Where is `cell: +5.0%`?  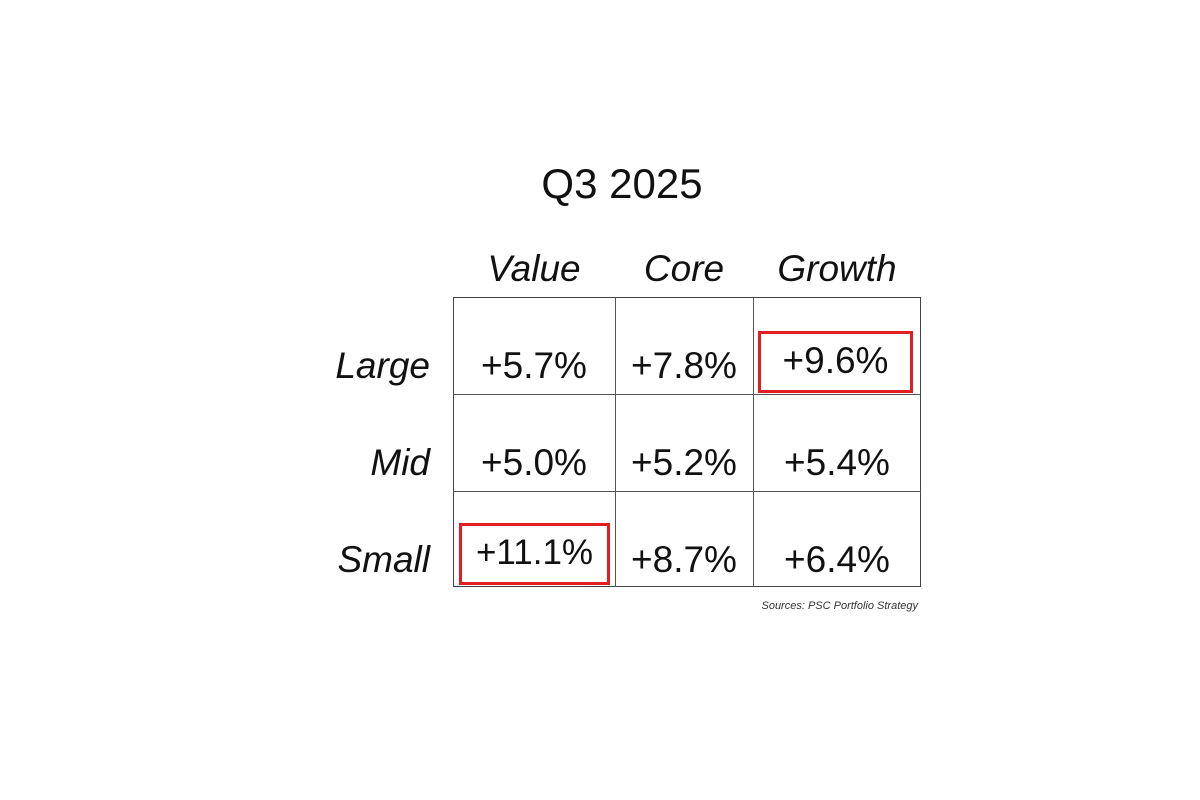 cell: +5.0% is located at coordinates (534, 462).